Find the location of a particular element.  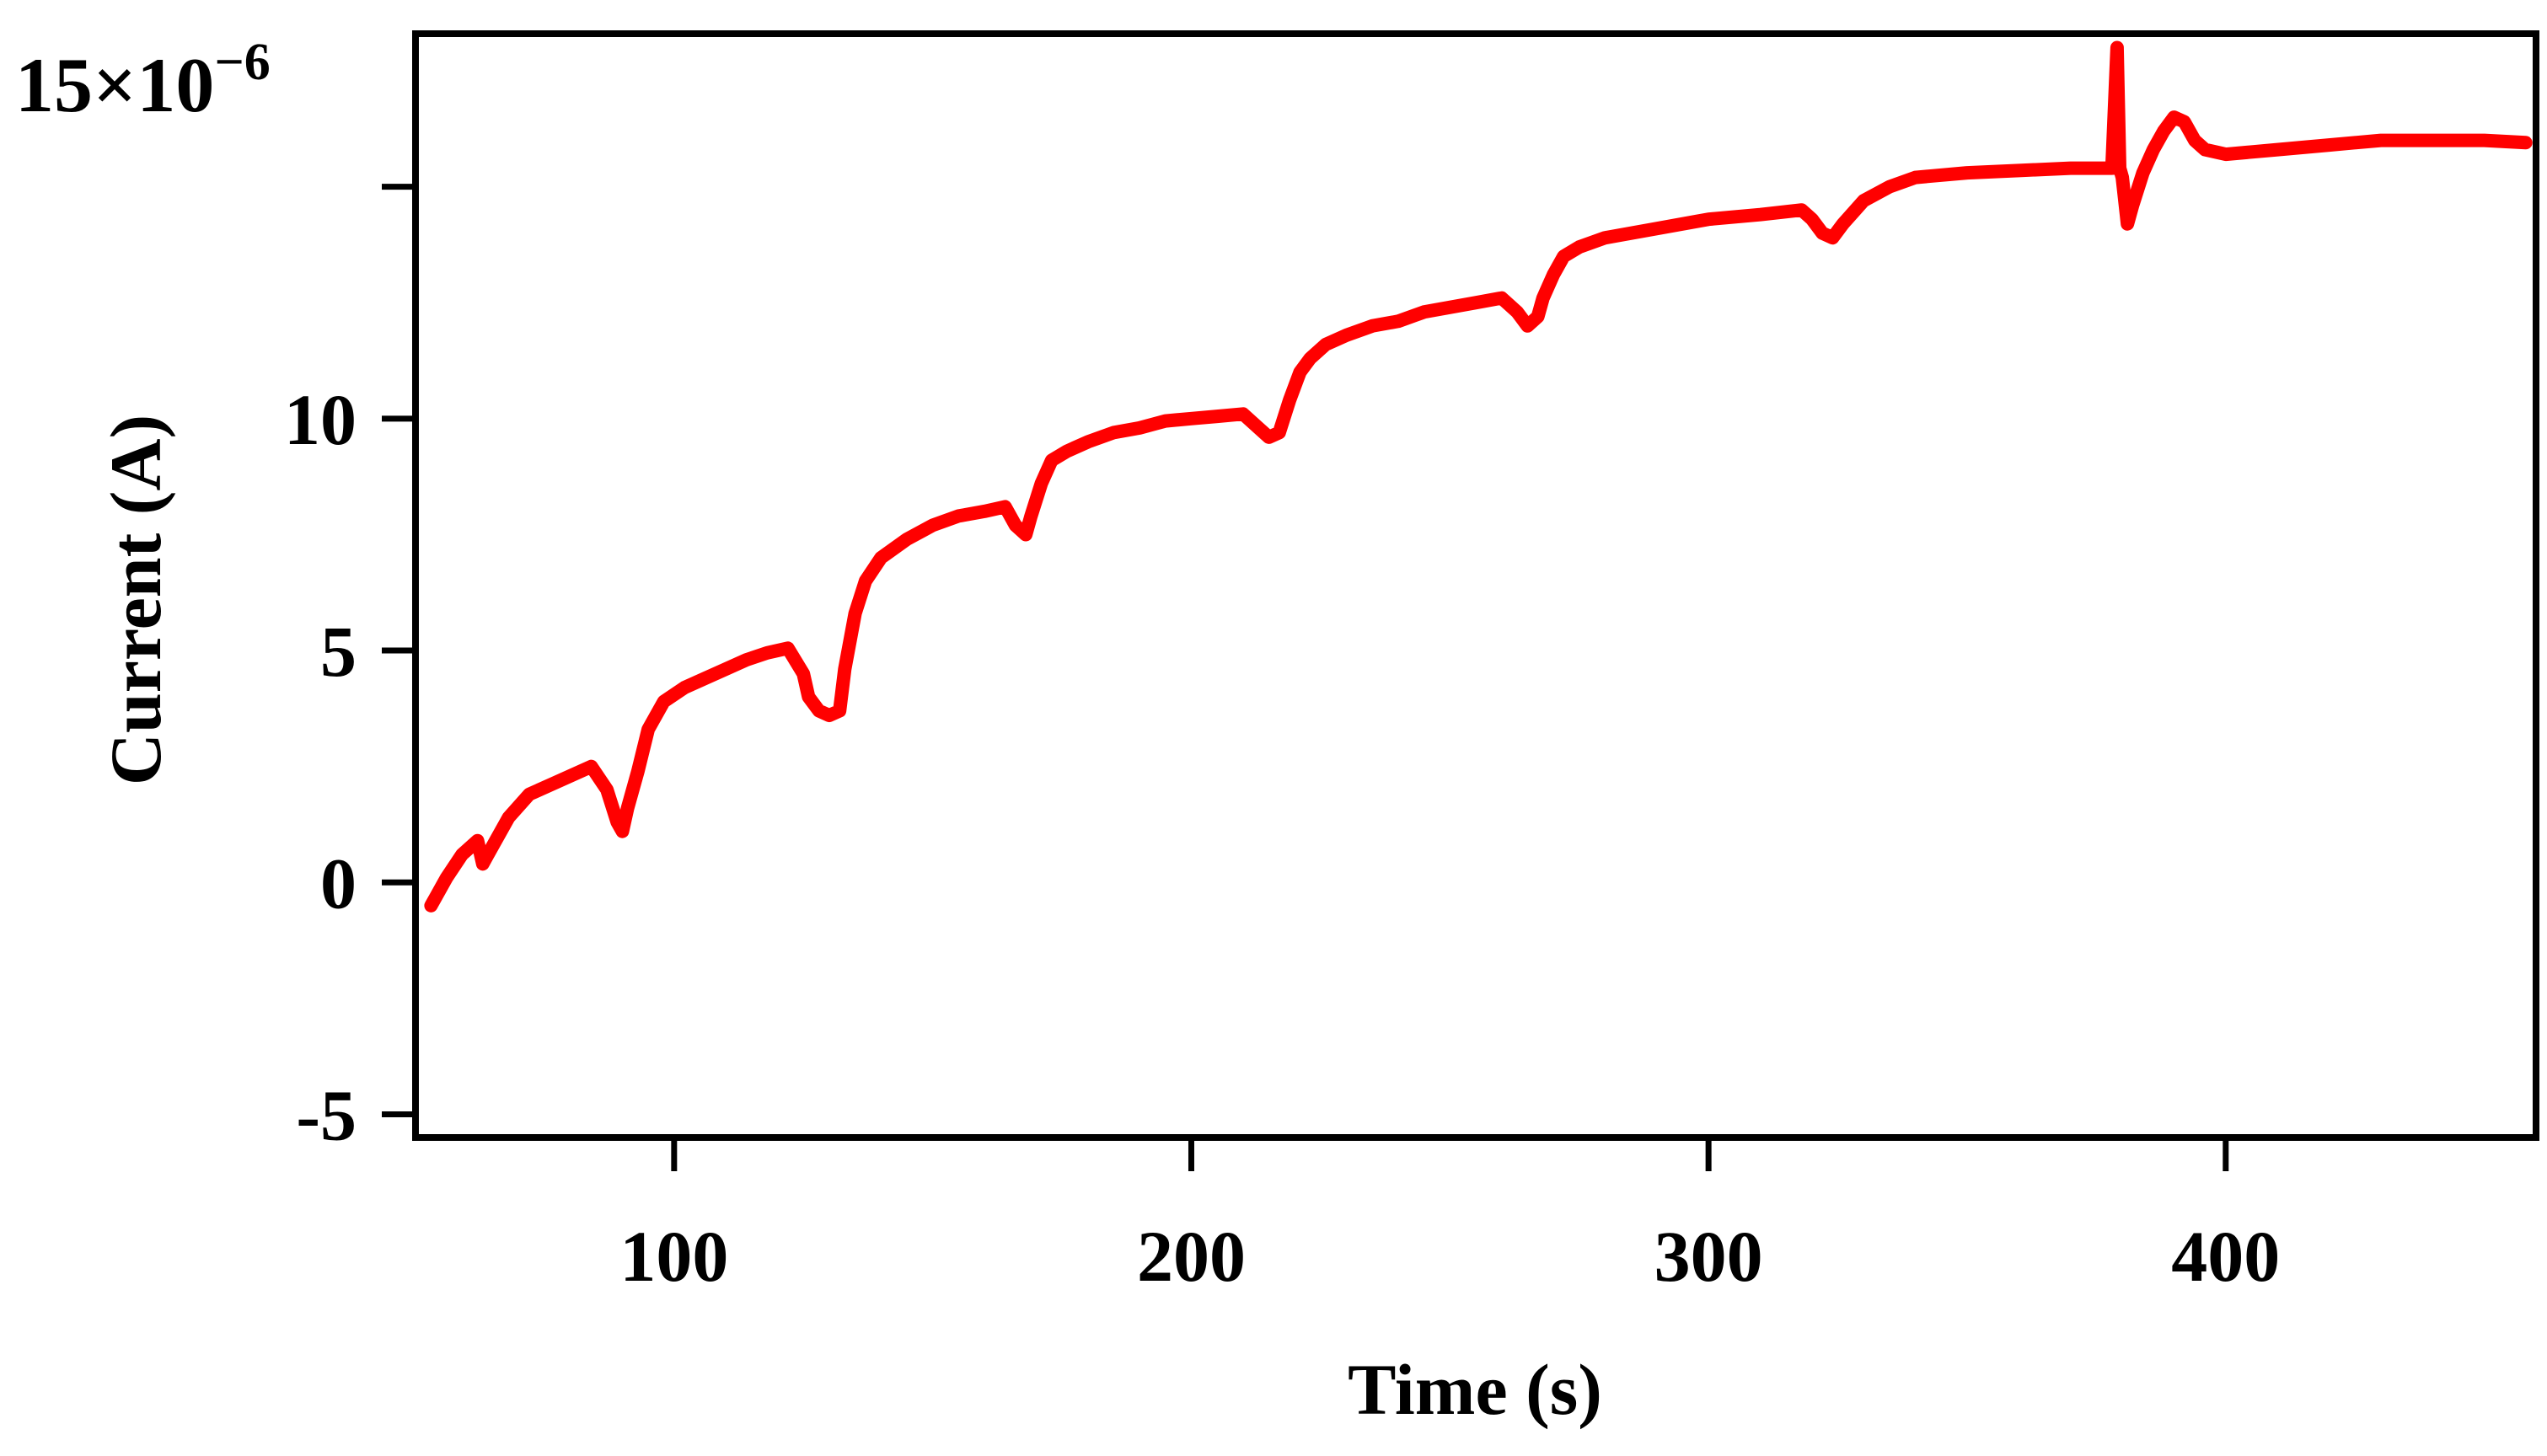

y-axis-ticks: -5 0 5 10 is located at coordinates (350, 669).